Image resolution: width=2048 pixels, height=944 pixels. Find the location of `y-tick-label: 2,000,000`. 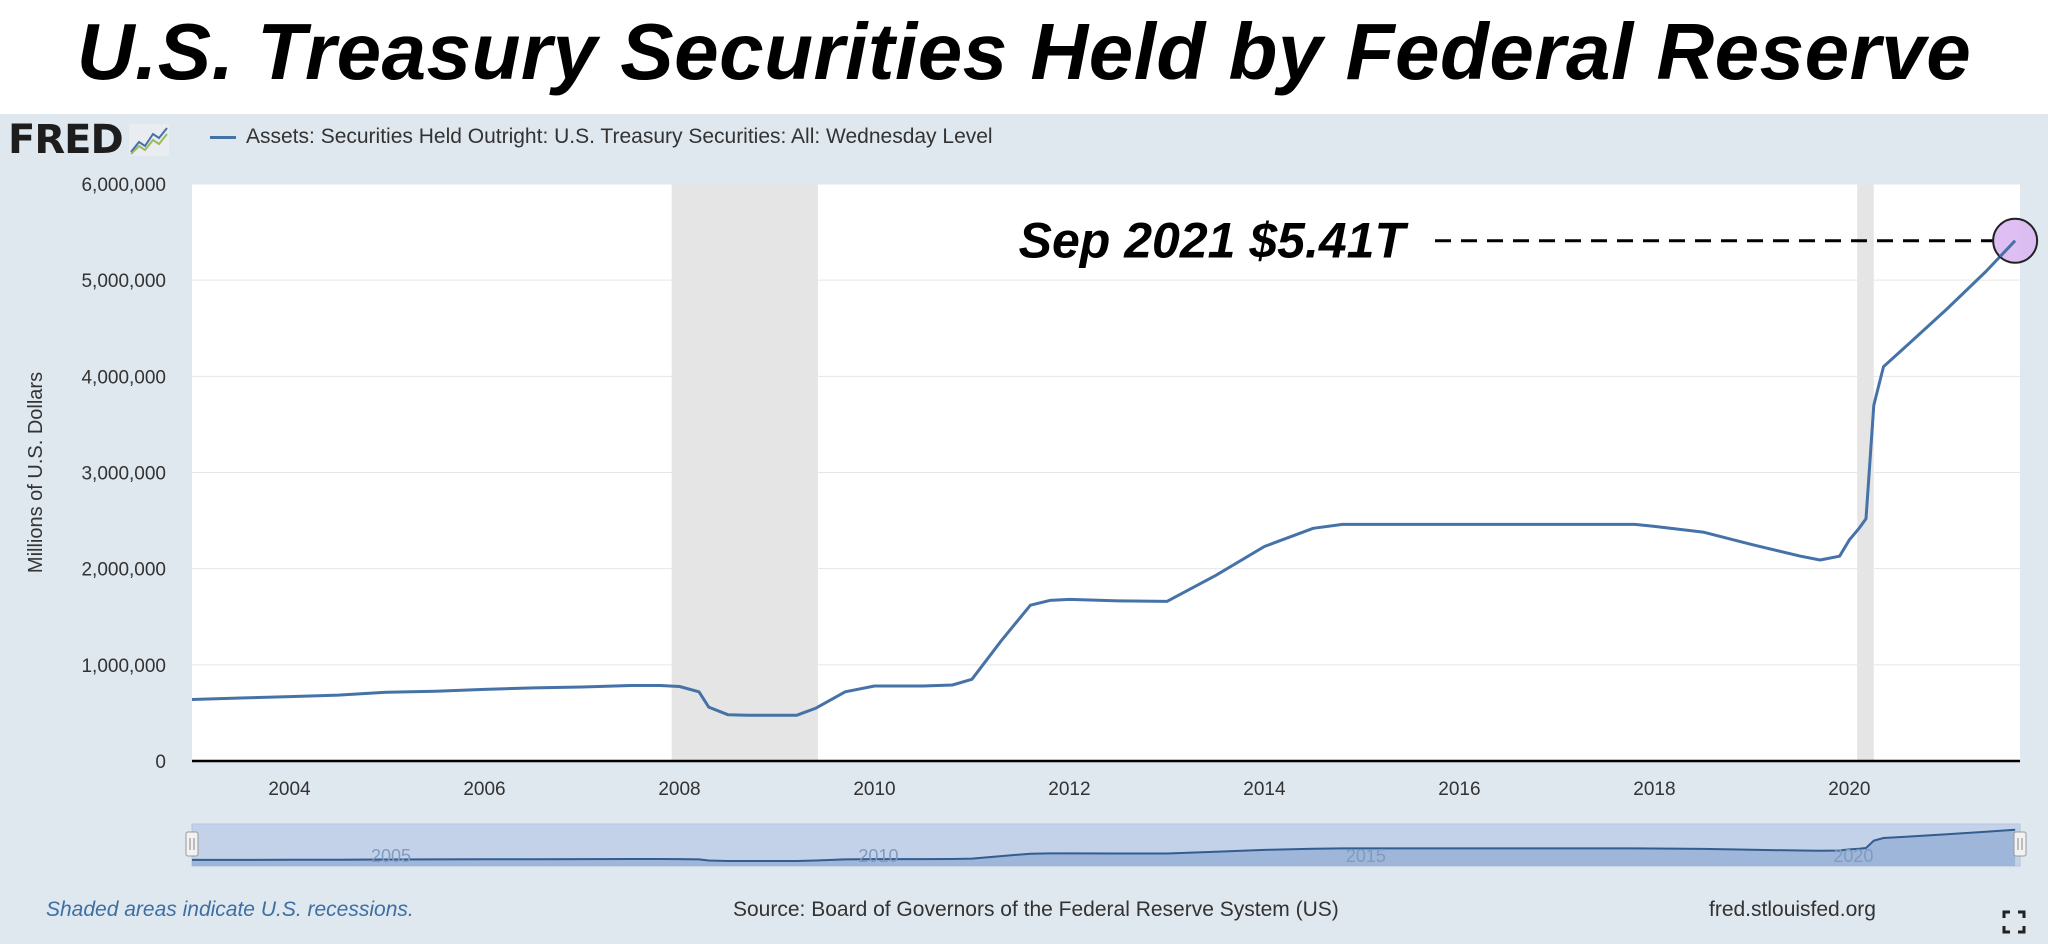

y-tick-label: 2,000,000 is located at coordinates (123, 570).